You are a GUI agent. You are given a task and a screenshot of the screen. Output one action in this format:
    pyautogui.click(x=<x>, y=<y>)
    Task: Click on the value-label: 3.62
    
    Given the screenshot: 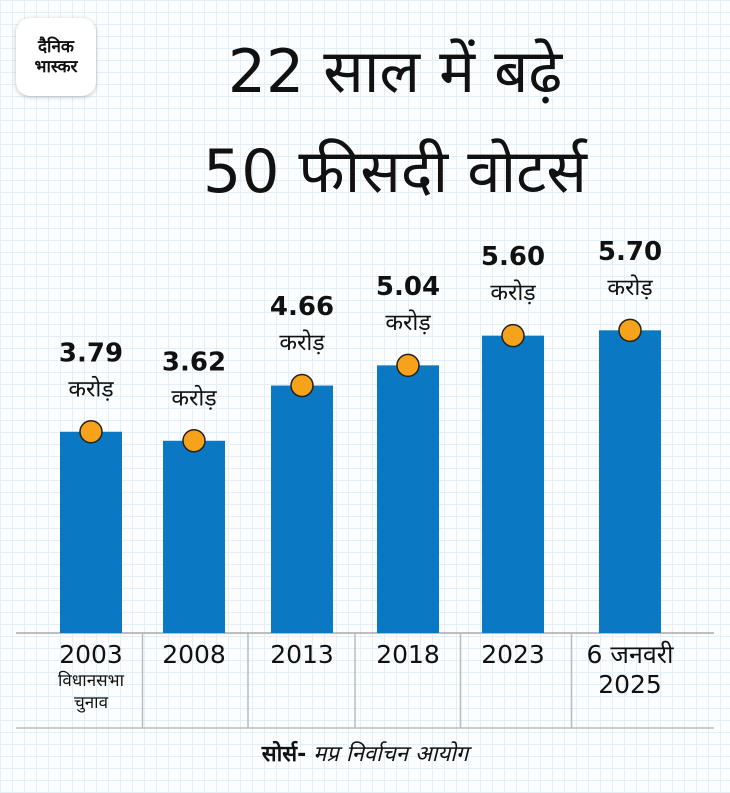 What is the action you would take?
    pyautogui.click(x=194, y=362)
    